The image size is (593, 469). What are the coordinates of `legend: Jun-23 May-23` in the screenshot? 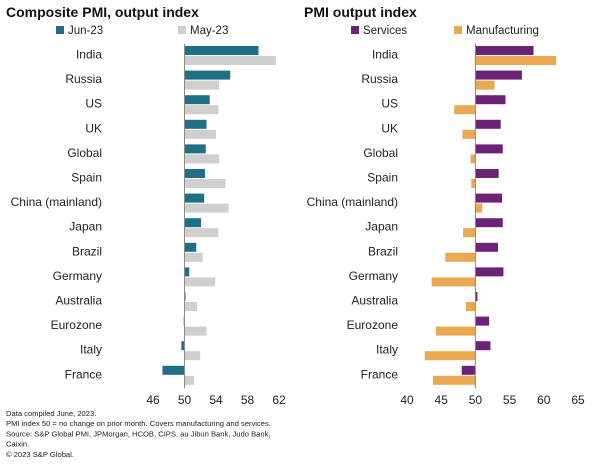 It's located at (142, 31).